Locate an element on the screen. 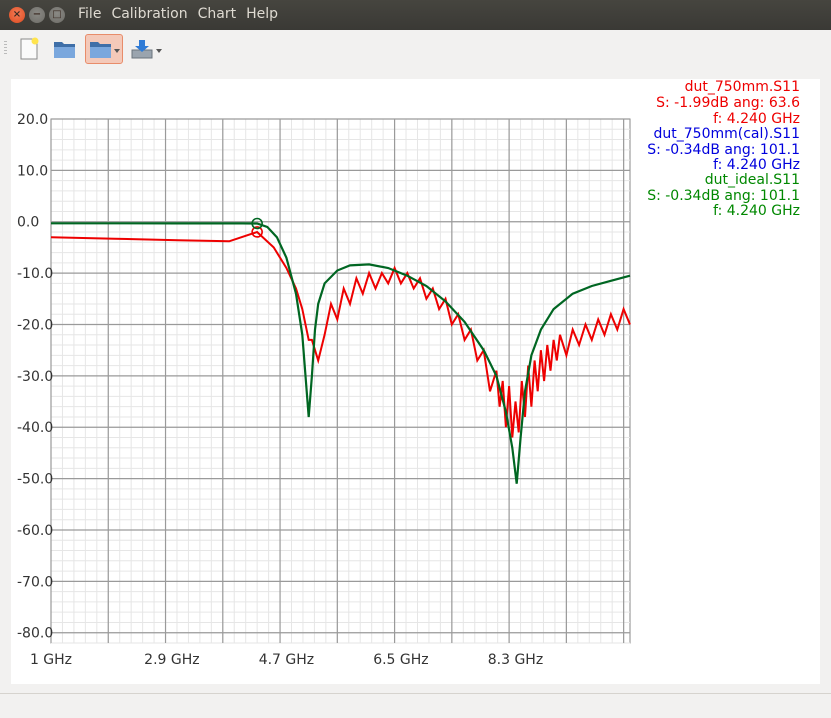 The width and height of the screenshot is (831, 718). x-axis-ticks: 1 GHz 2.9 GHz 4.7 GHz 6.5 GHz 8.3 GHz is located at coordinates (286, 660).